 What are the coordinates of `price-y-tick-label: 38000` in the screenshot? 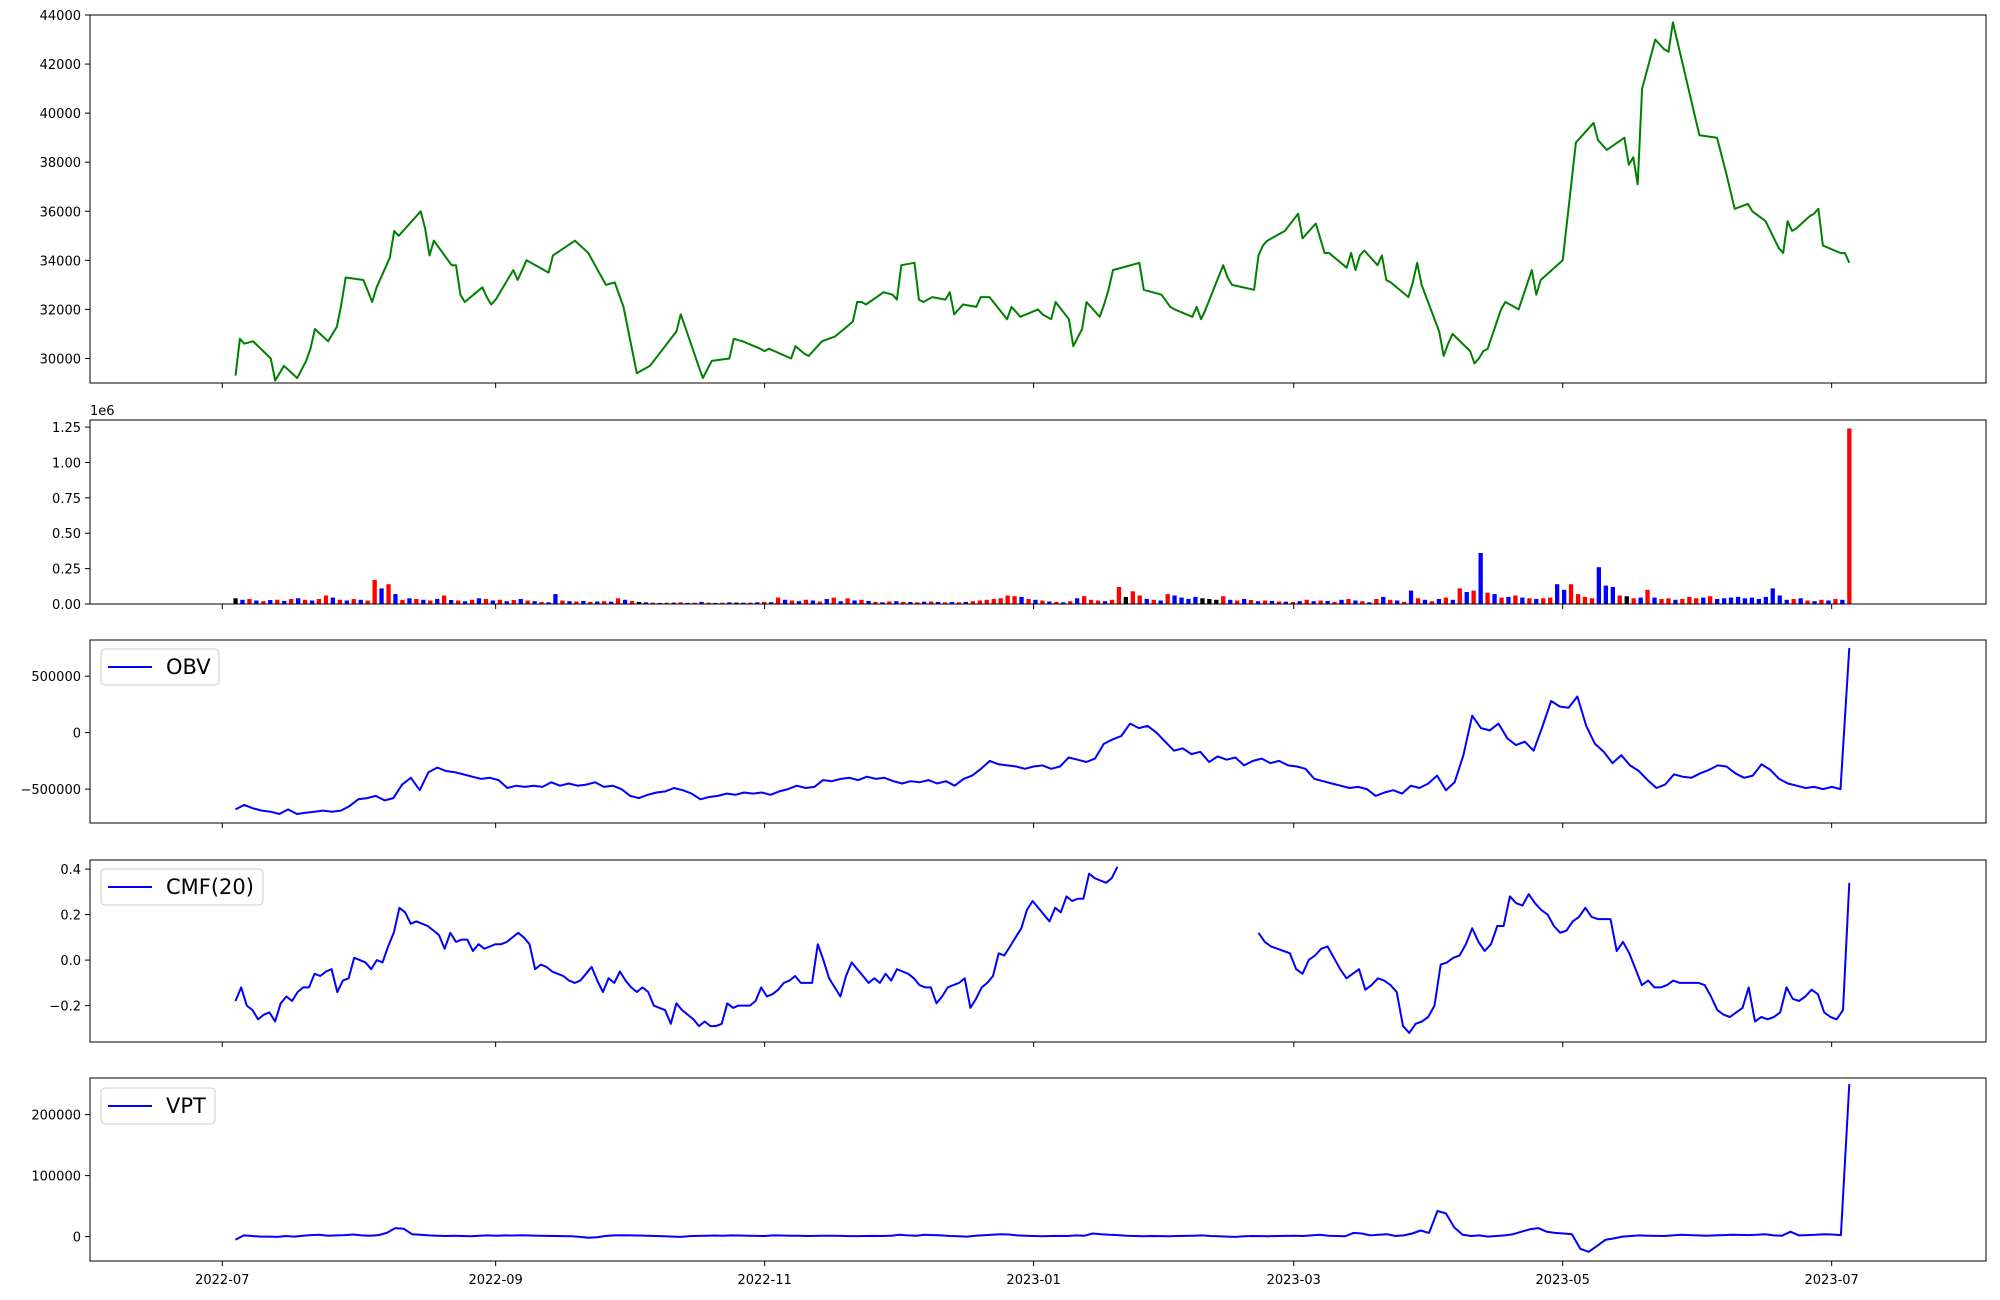 It's located at (60, 163).